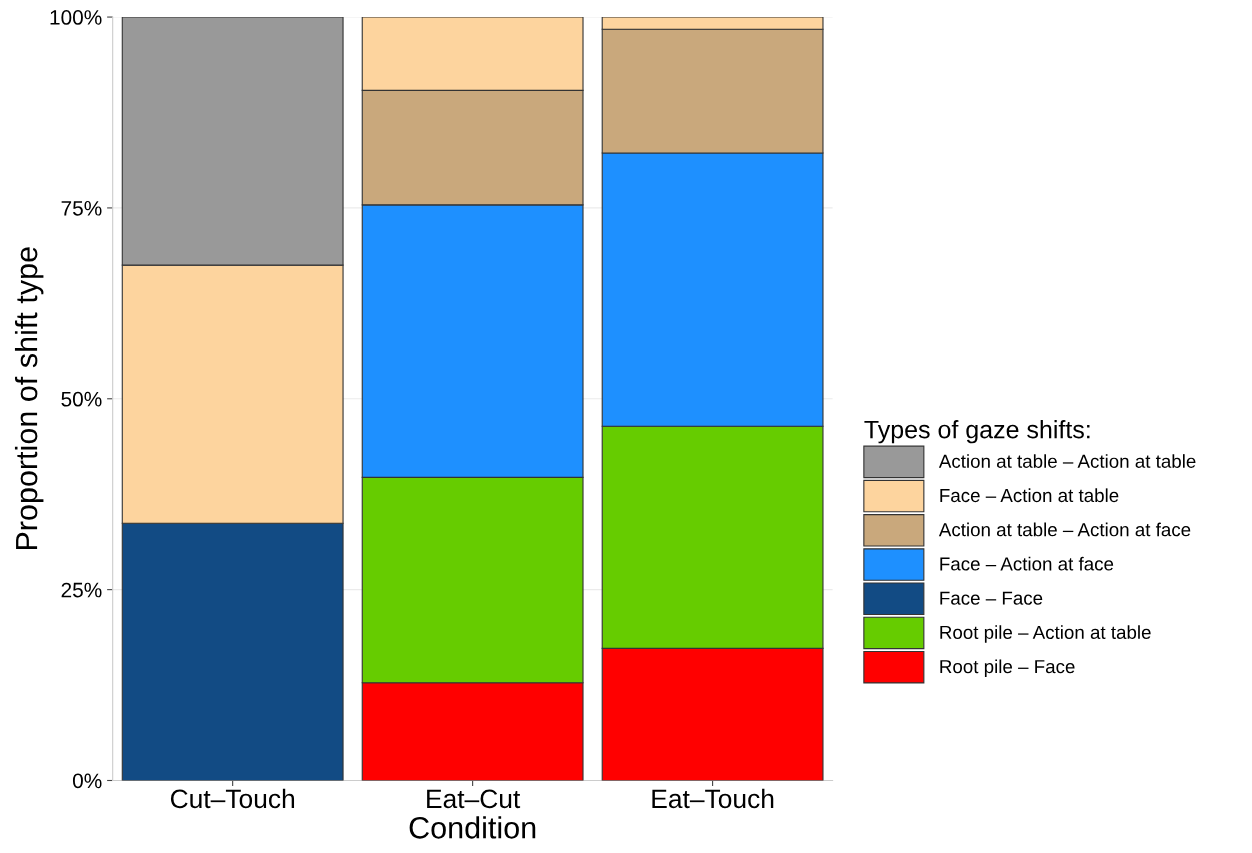 This screenshot has width=1252, height=853. Describe the element at coordinates (1007, 668) in the screenshot. I see `legend-label: Root pile – Face` at that location.